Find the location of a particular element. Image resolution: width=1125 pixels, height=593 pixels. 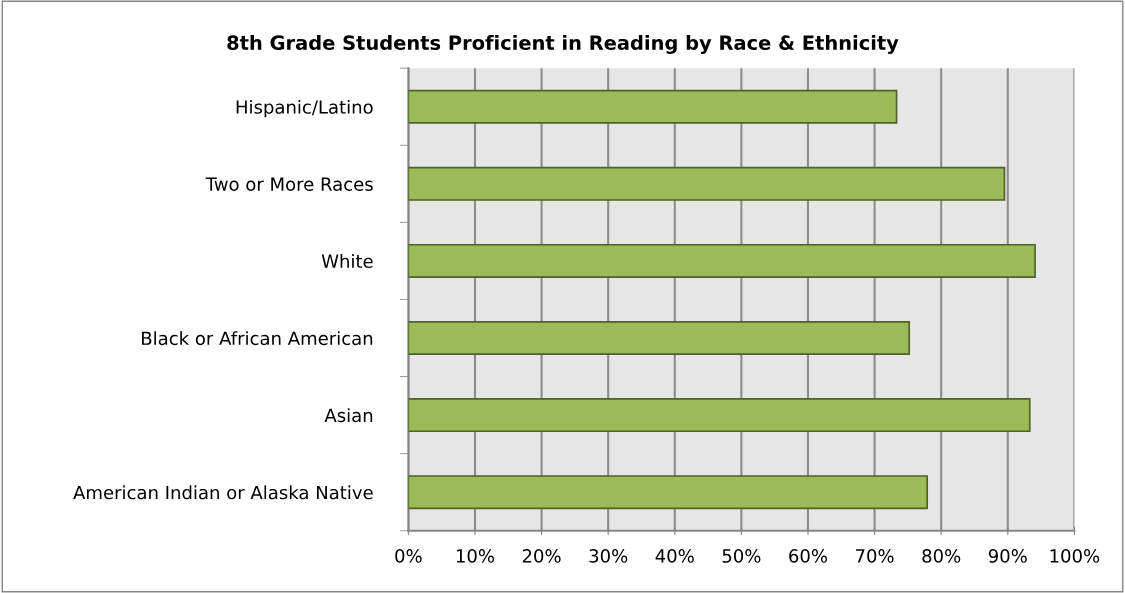

chart-title: 8th Grade Students Proficient in Reading by Race & Ethnicity is located at coordinates (563, 44).